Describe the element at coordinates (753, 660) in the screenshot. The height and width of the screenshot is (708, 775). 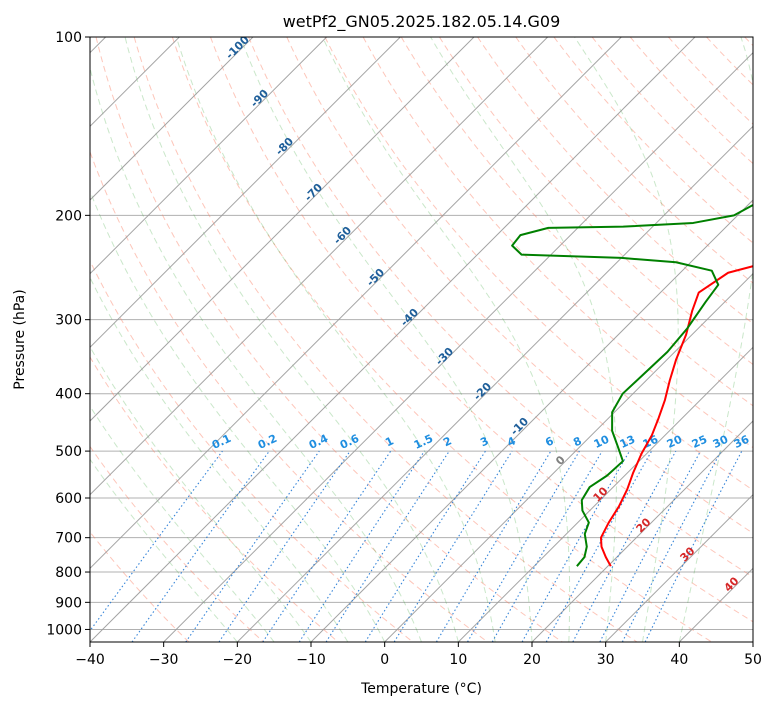
I see `x-tick-label: 50` at that location.